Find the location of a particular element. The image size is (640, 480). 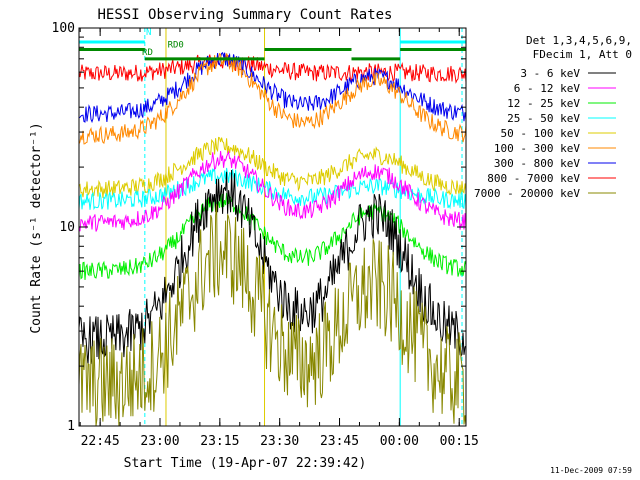

timestamp: 11-Dec-2009 07:59 is located at coordinates (591, 470).